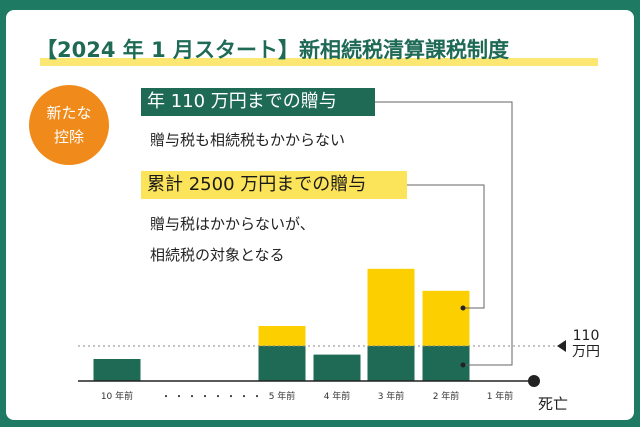 The height and width of the screenshot is (427, 640). I want to click on page-title: 【2024 年 1 月スタート】新相続税清算課税制度, so click(272, 50).